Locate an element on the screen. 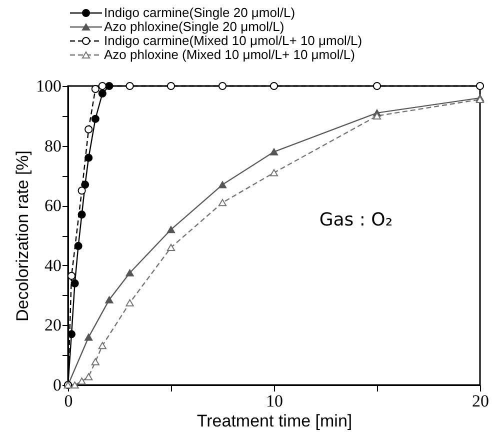 The image size is (492, 440). legend-label: Indigo carmine(Mixed 10 μmol/L+ 10 μmol/L) is located at coordinates (233, 40).